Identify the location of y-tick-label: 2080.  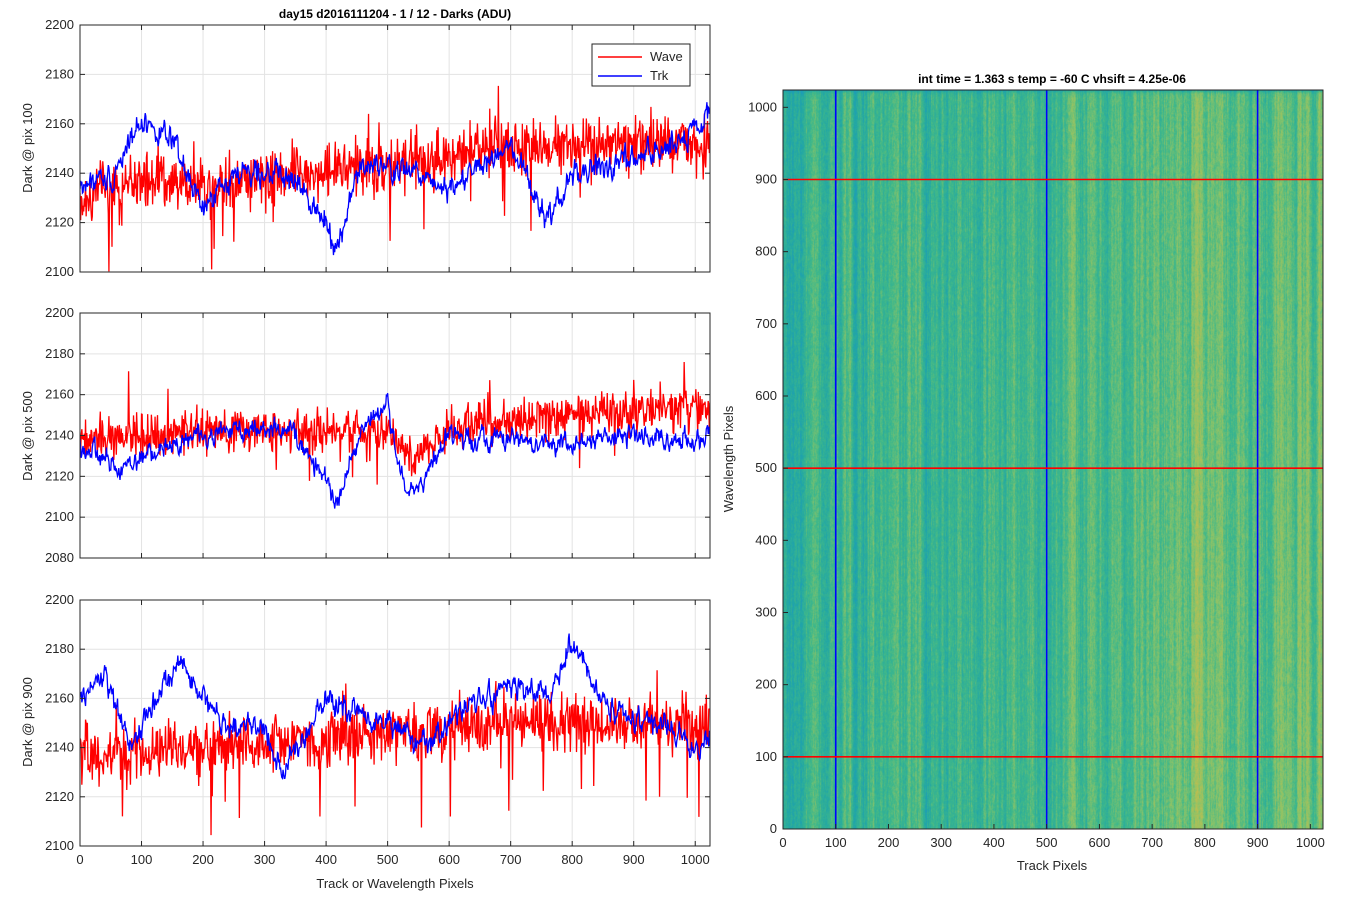
(59, 557).